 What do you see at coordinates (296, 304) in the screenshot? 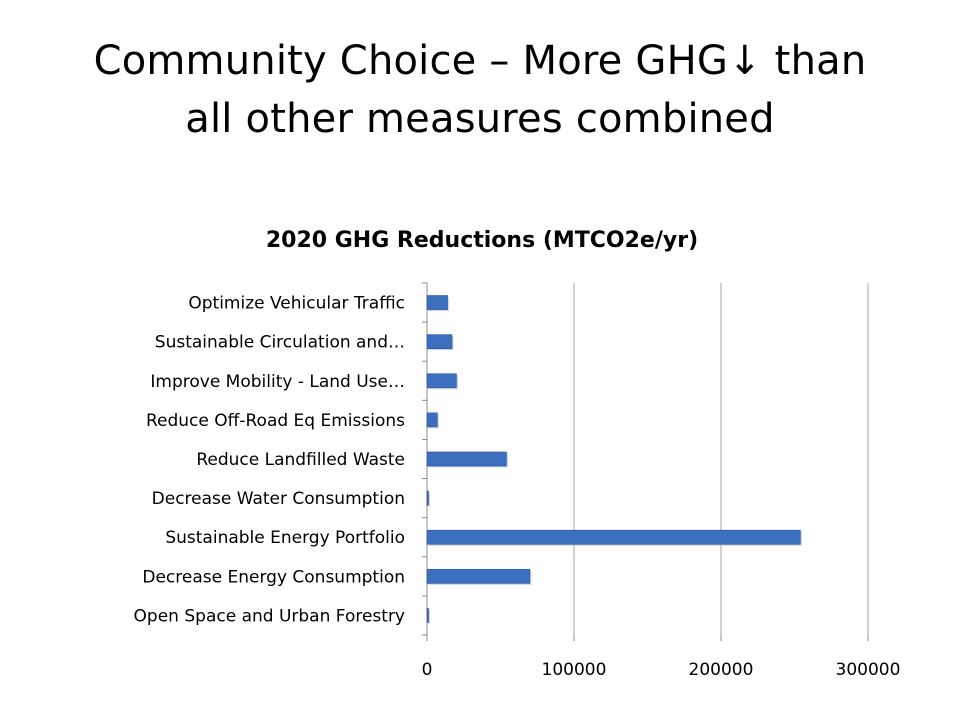
I see `category-label: Optimize Vehicular Traffic` at bounding box center [296, 304].